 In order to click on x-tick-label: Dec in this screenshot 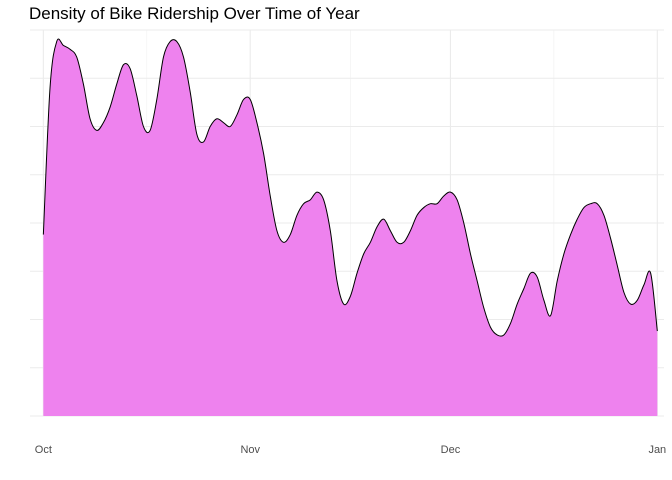, I will do `click(451, 450)`.